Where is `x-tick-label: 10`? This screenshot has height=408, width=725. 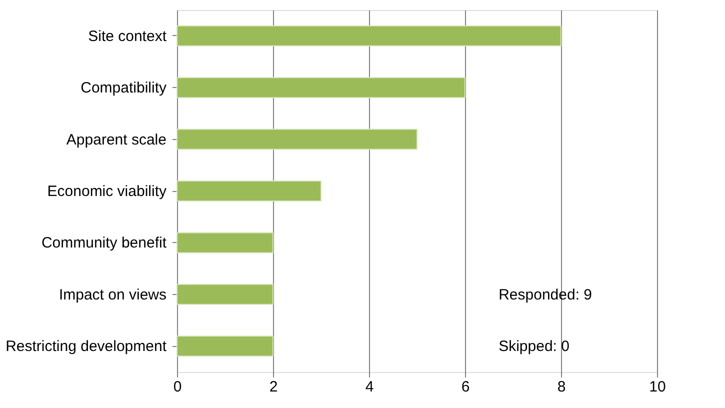
x-tick-label: 10 is located at coordinates (657, 387).